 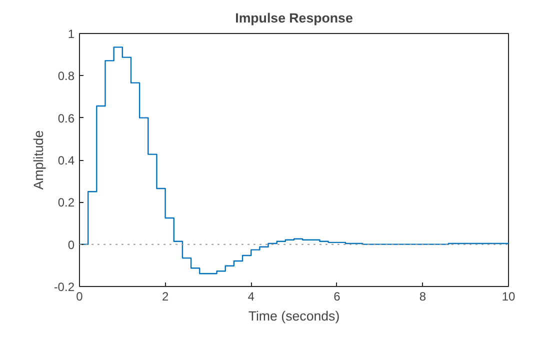 What do you see at coordinates (66, 76) in the screenshot?
I see `y-tick-label: 0.8` at bounding box center [66, 76].